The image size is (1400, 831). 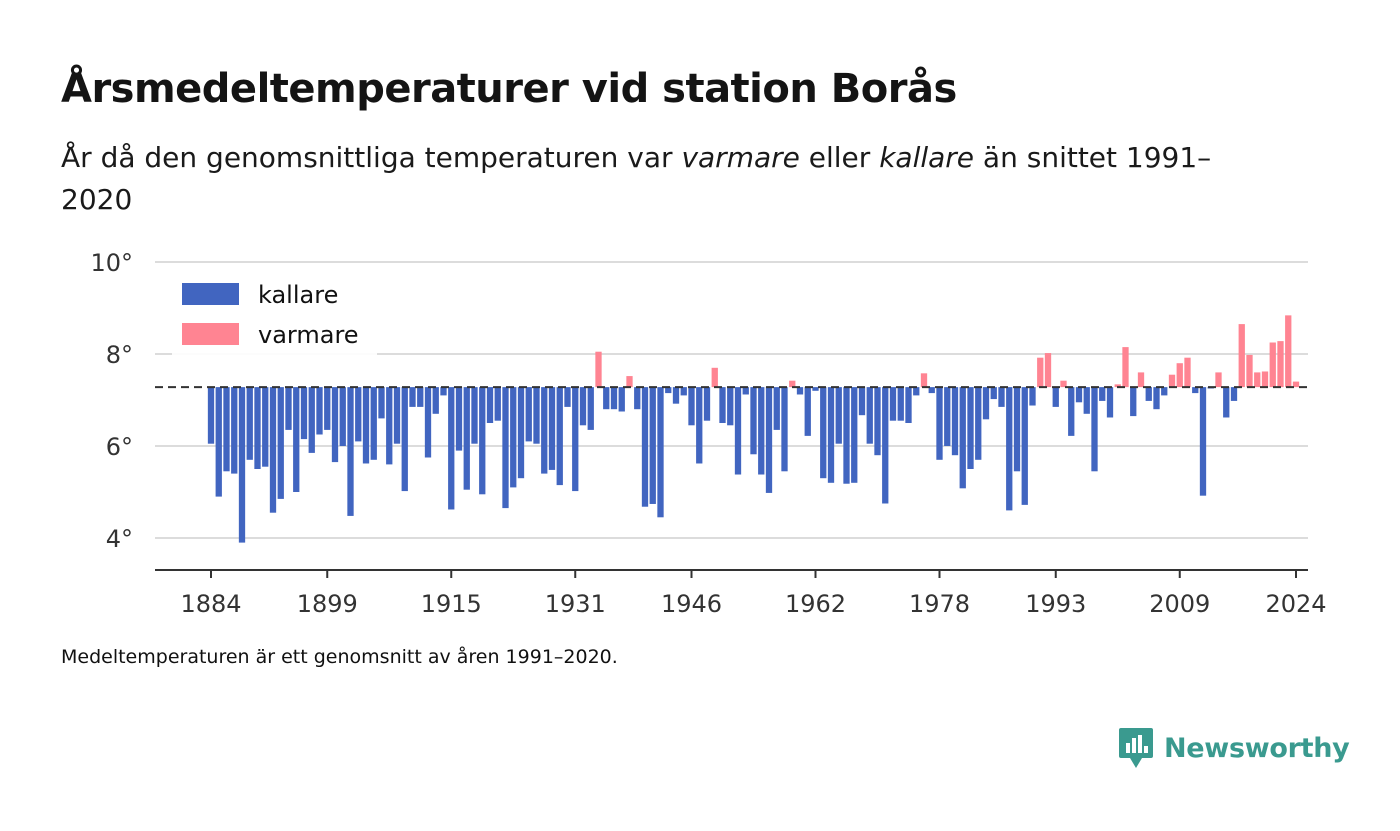 I want to click on bar-1973, so click(x=900, y=404).